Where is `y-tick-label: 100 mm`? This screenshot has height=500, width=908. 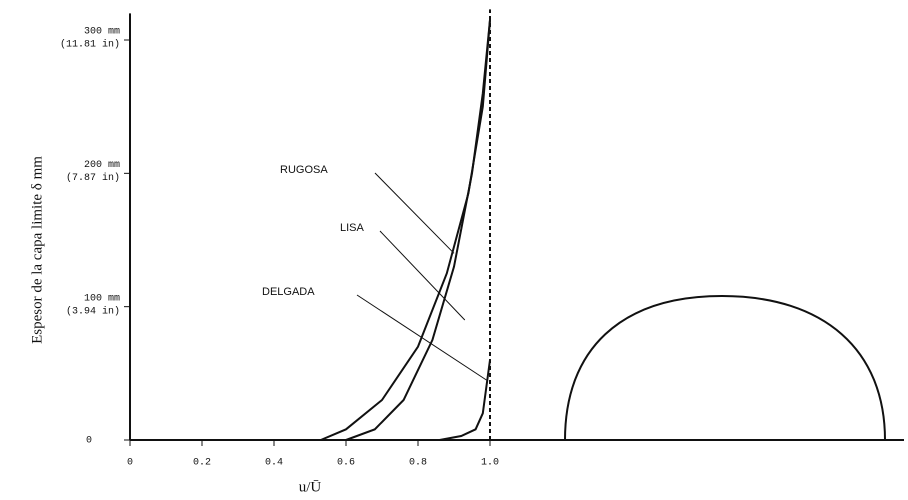
y-tick-label: 100 mm is located at coordinates (102, 298).